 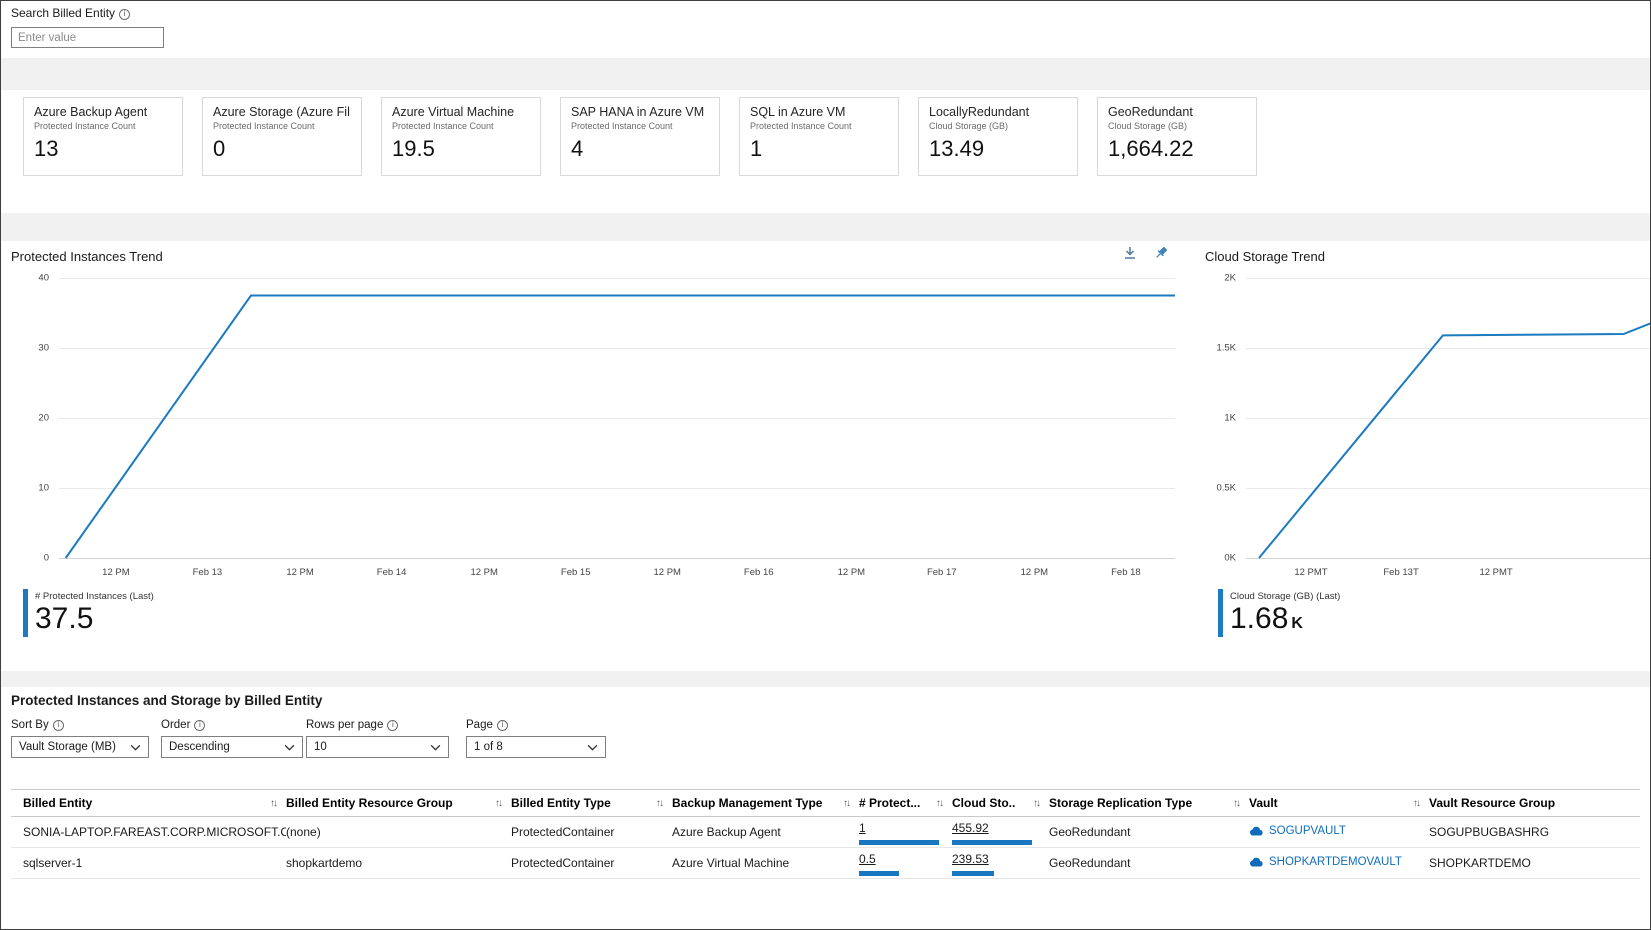 I want to click on backup-type-cell: Azure Backup Agent, so click(x=765, y=832).